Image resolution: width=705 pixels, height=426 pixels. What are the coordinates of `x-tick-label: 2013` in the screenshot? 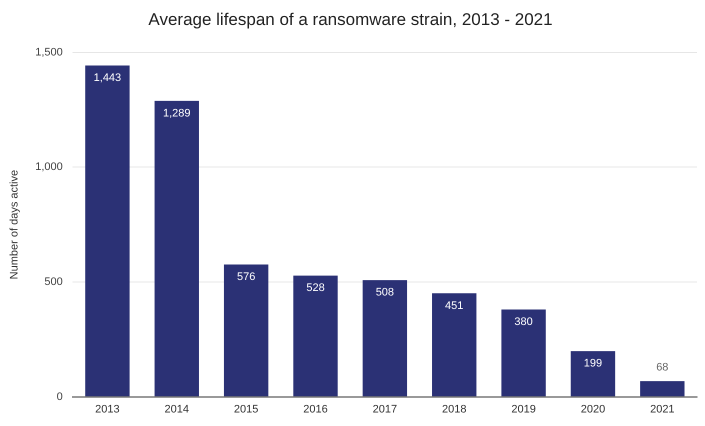 It's located at (107, 409).